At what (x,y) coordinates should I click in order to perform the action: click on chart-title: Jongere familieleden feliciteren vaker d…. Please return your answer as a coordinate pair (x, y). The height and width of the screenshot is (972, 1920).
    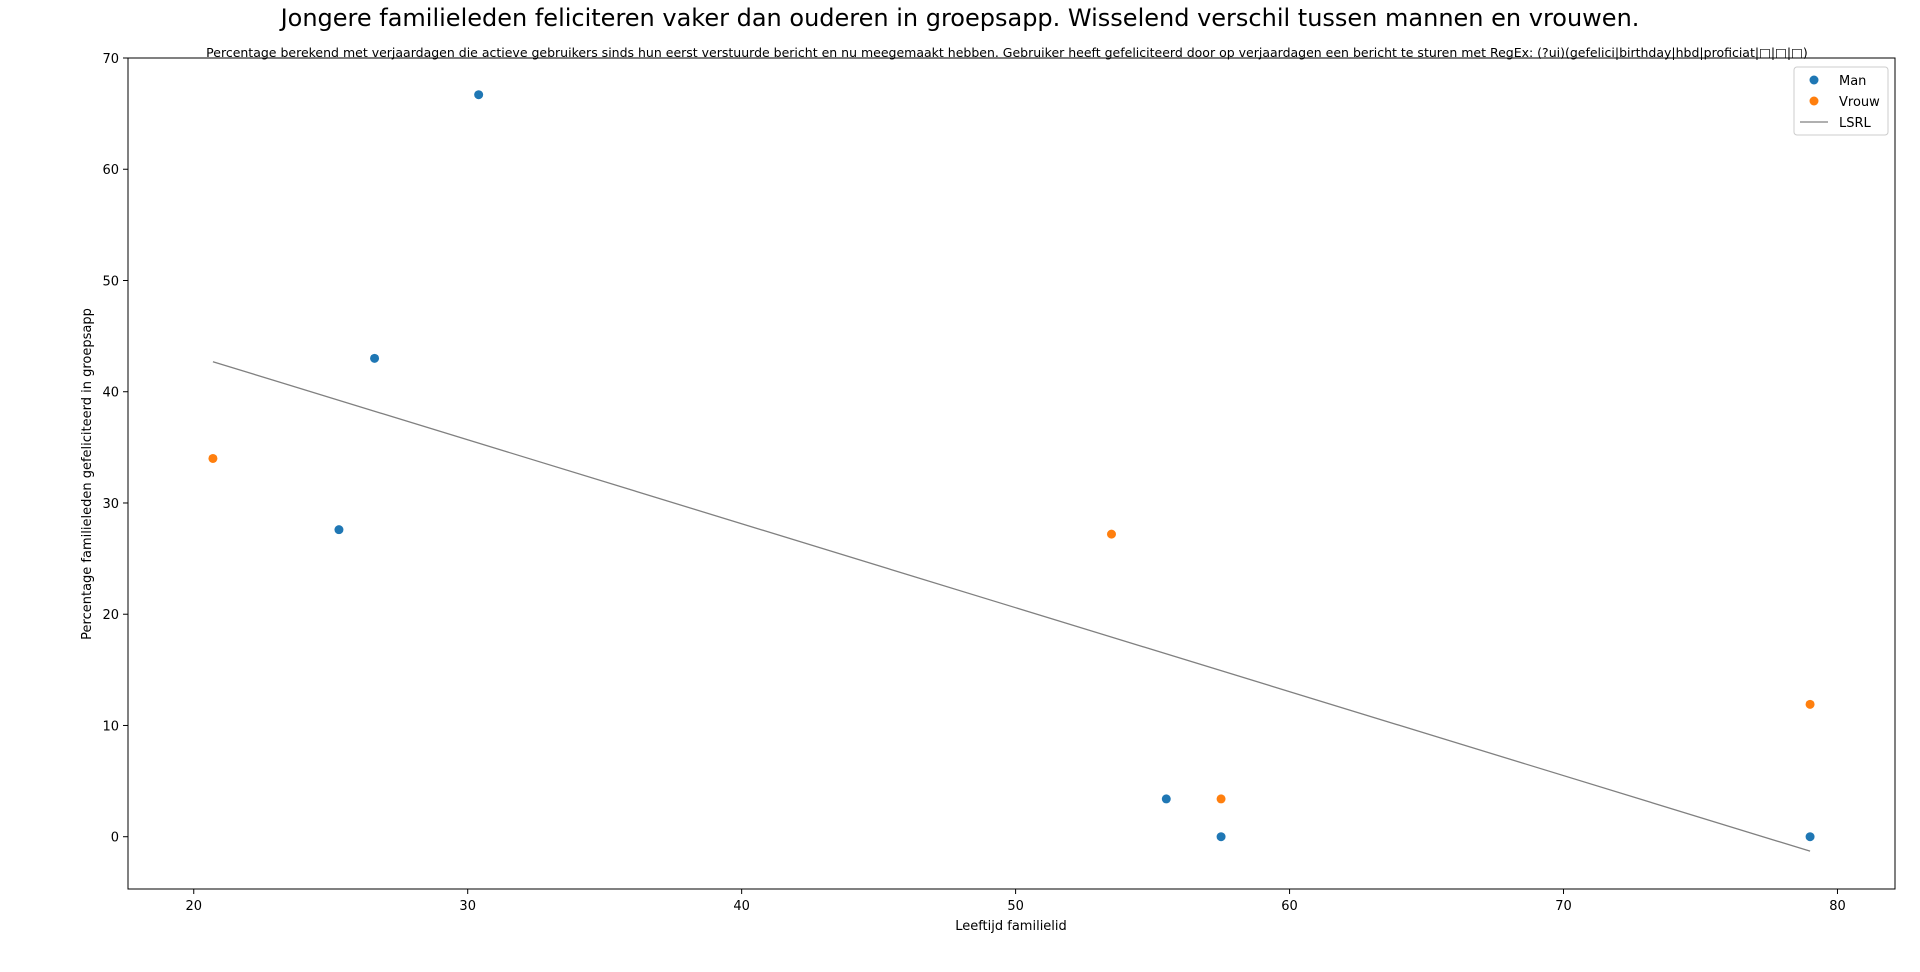
    Looking at the image, I should click on (960, 18).